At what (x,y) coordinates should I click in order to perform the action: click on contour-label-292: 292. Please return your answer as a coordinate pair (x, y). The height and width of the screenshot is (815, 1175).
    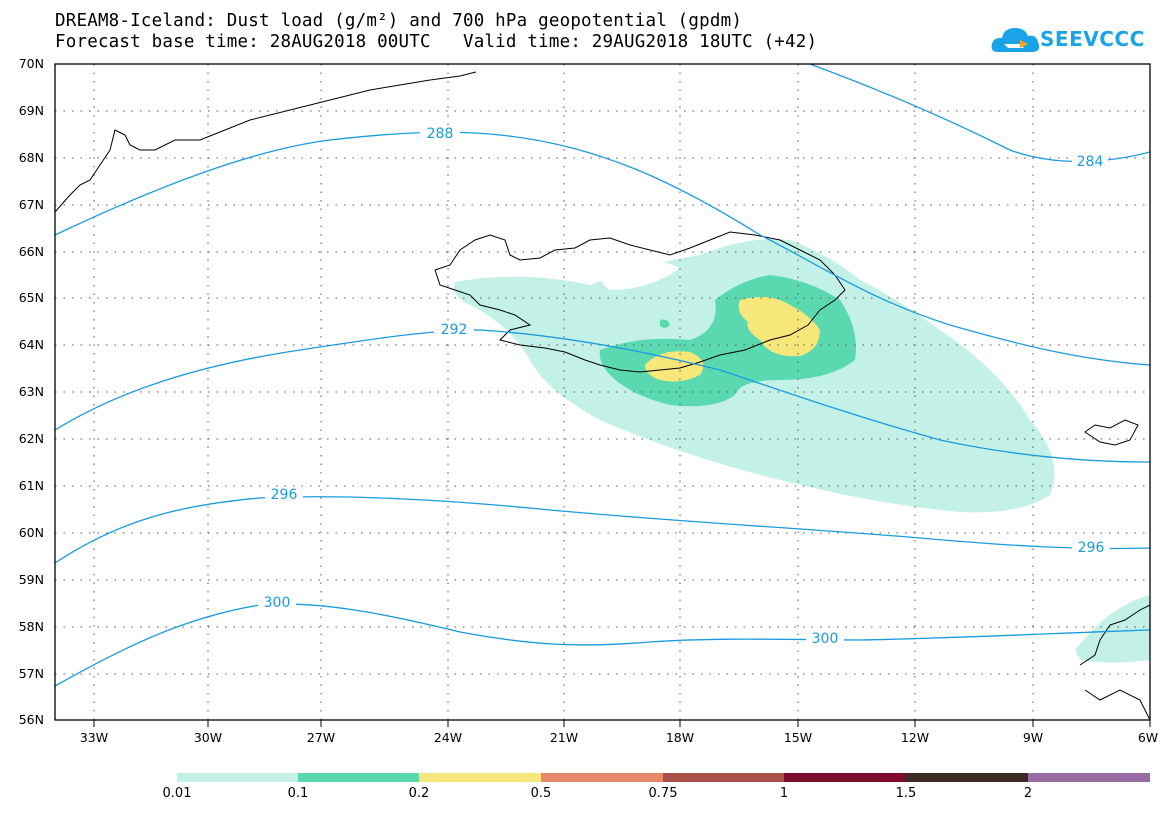
    Looking at the image, I should click on (454, 330).